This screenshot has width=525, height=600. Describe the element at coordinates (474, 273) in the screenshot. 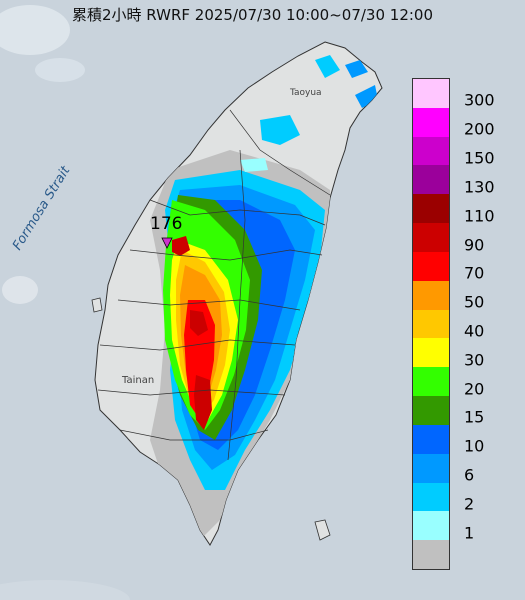

I see `legend-label: 70` at that location.